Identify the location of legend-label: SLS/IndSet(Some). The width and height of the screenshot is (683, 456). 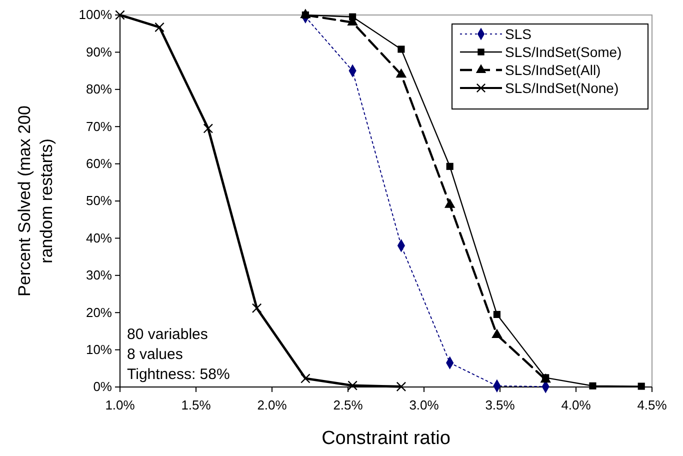
(563, 52).